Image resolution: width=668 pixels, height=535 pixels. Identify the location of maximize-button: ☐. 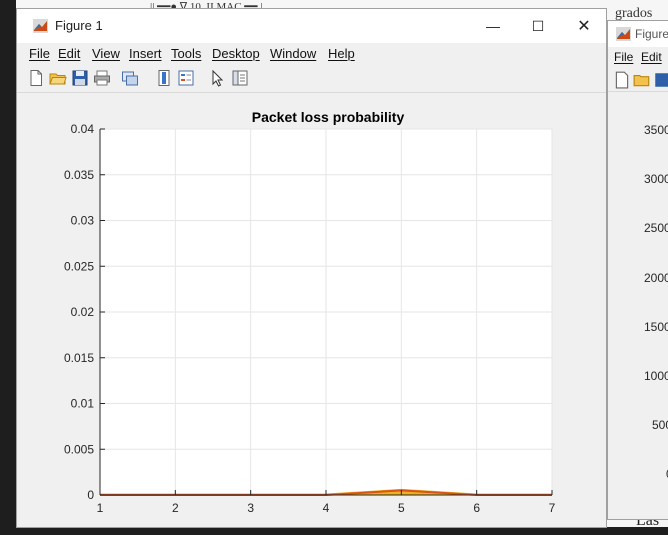
(538, 25).